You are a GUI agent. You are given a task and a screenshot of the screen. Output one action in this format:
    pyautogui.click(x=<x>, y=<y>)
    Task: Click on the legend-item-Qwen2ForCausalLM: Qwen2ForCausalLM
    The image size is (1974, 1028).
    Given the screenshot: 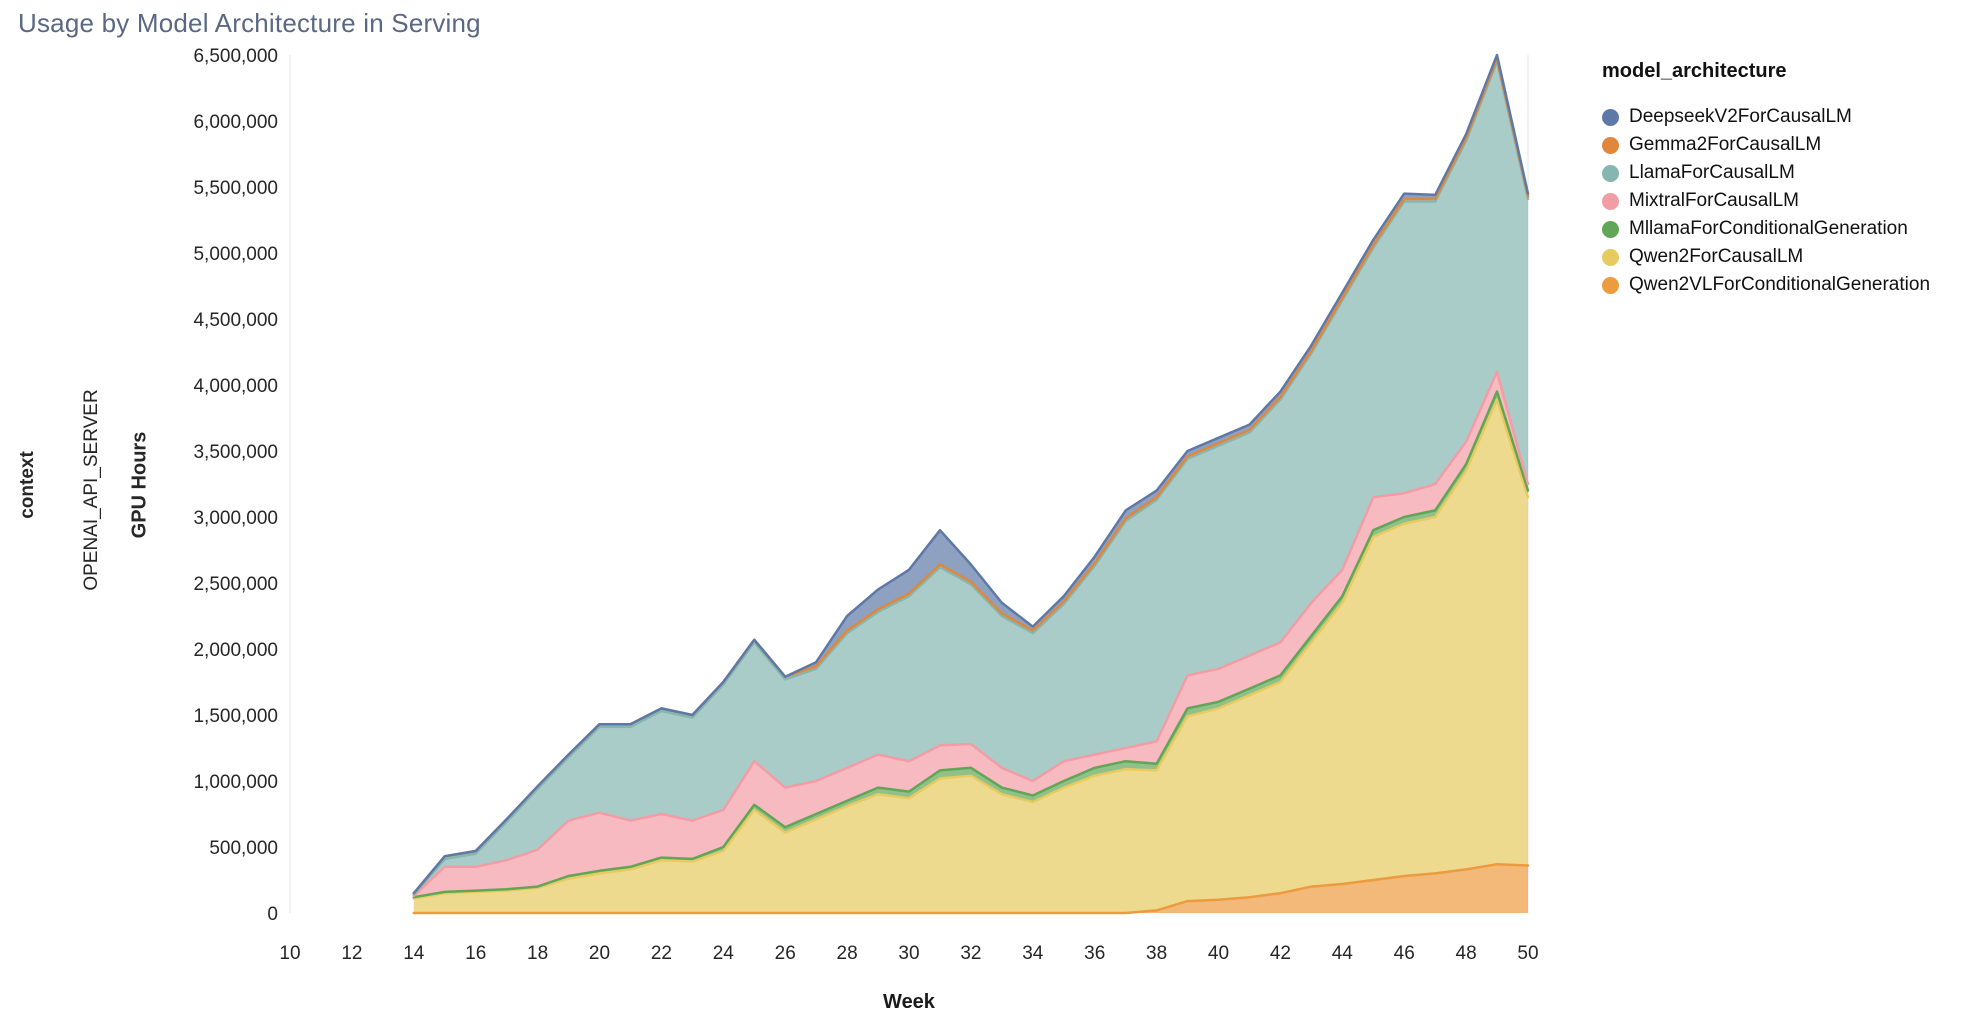 What is the action you would take?
    pyautogui.click(x=1766, y=257)
    